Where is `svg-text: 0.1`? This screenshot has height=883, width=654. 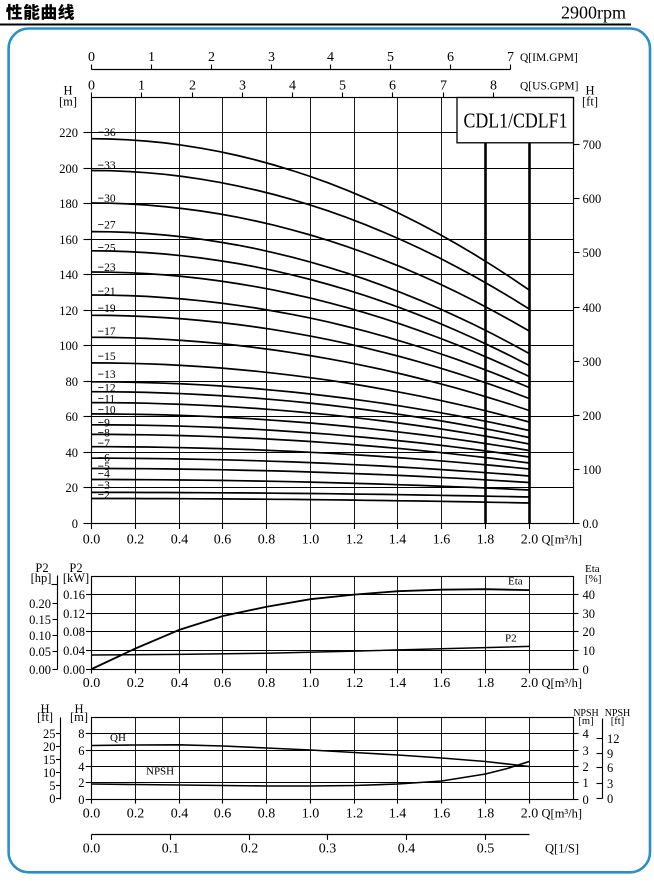 svg-text: 0.1 is located at coordinates (171, 849).